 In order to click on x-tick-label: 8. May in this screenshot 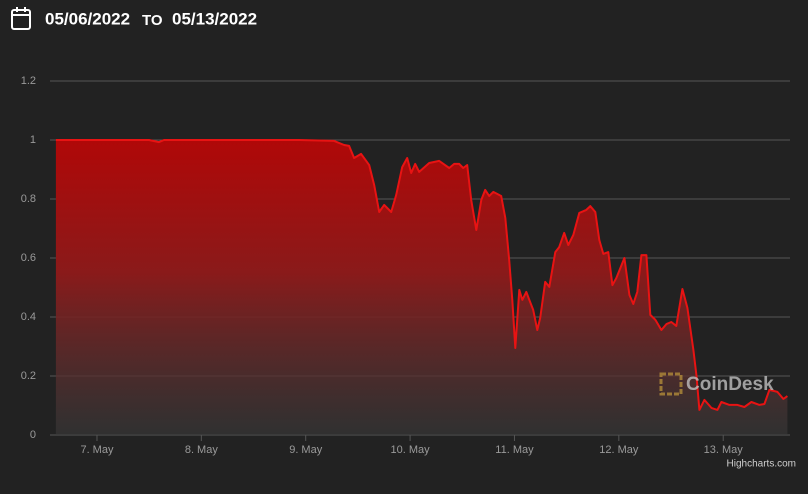, I will do `click(202, 450)`.